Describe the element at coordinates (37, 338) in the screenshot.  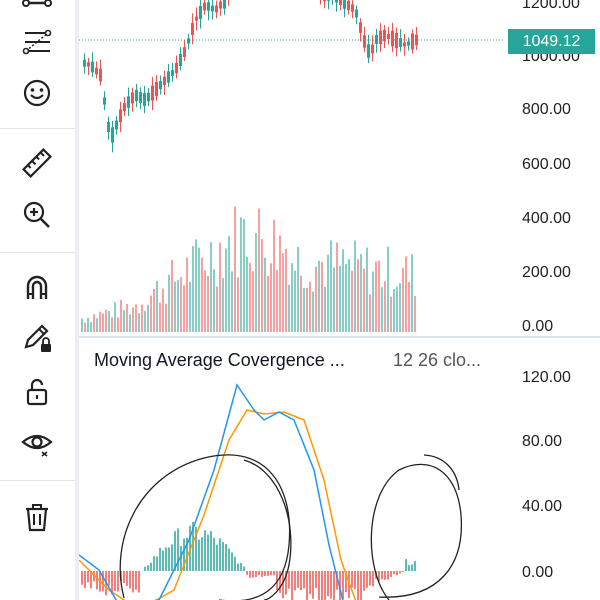
I see `pencil-lock-icon` at that location.